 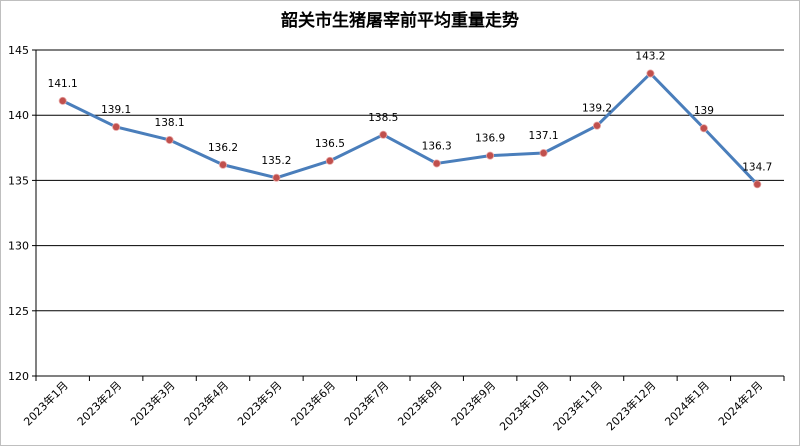 I want to click on x-tick-label: 2023年11月, so click(x=577, y=405).